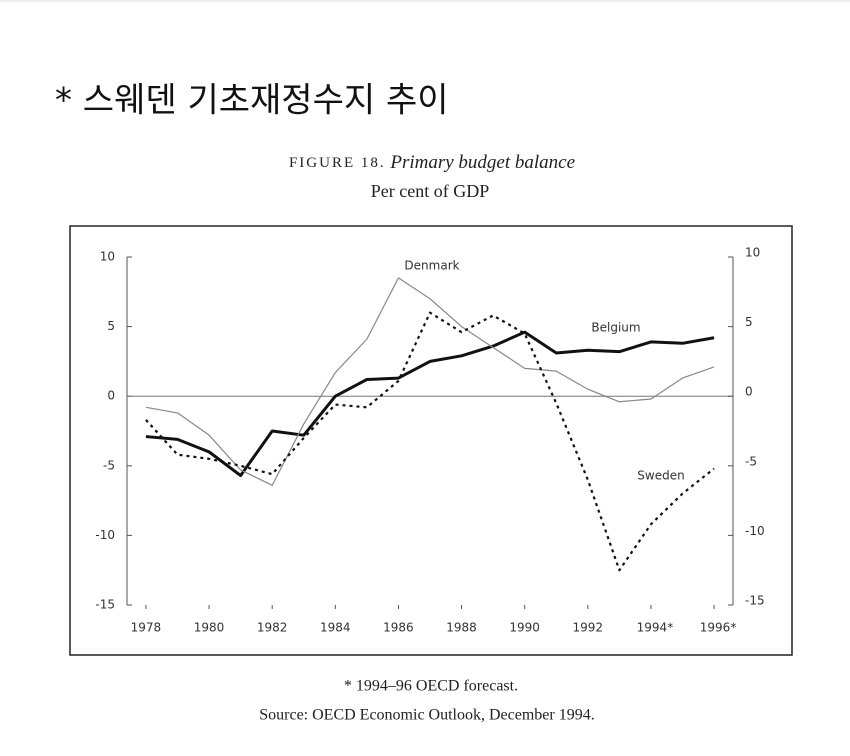  I want to click on x-tick-label: 1982, so click(272, 628).